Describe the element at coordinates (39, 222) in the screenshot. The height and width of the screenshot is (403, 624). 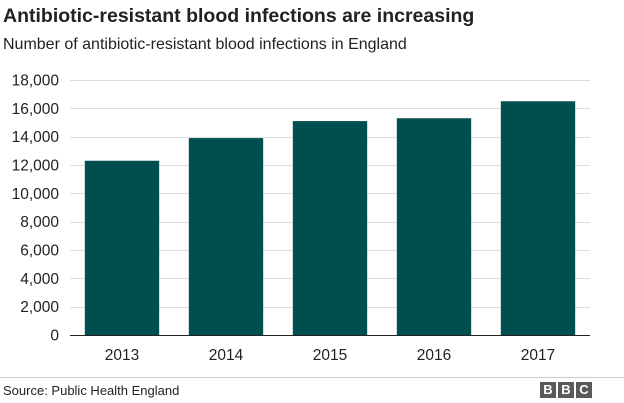
I see `y-tick-label: 8,000` at that location.